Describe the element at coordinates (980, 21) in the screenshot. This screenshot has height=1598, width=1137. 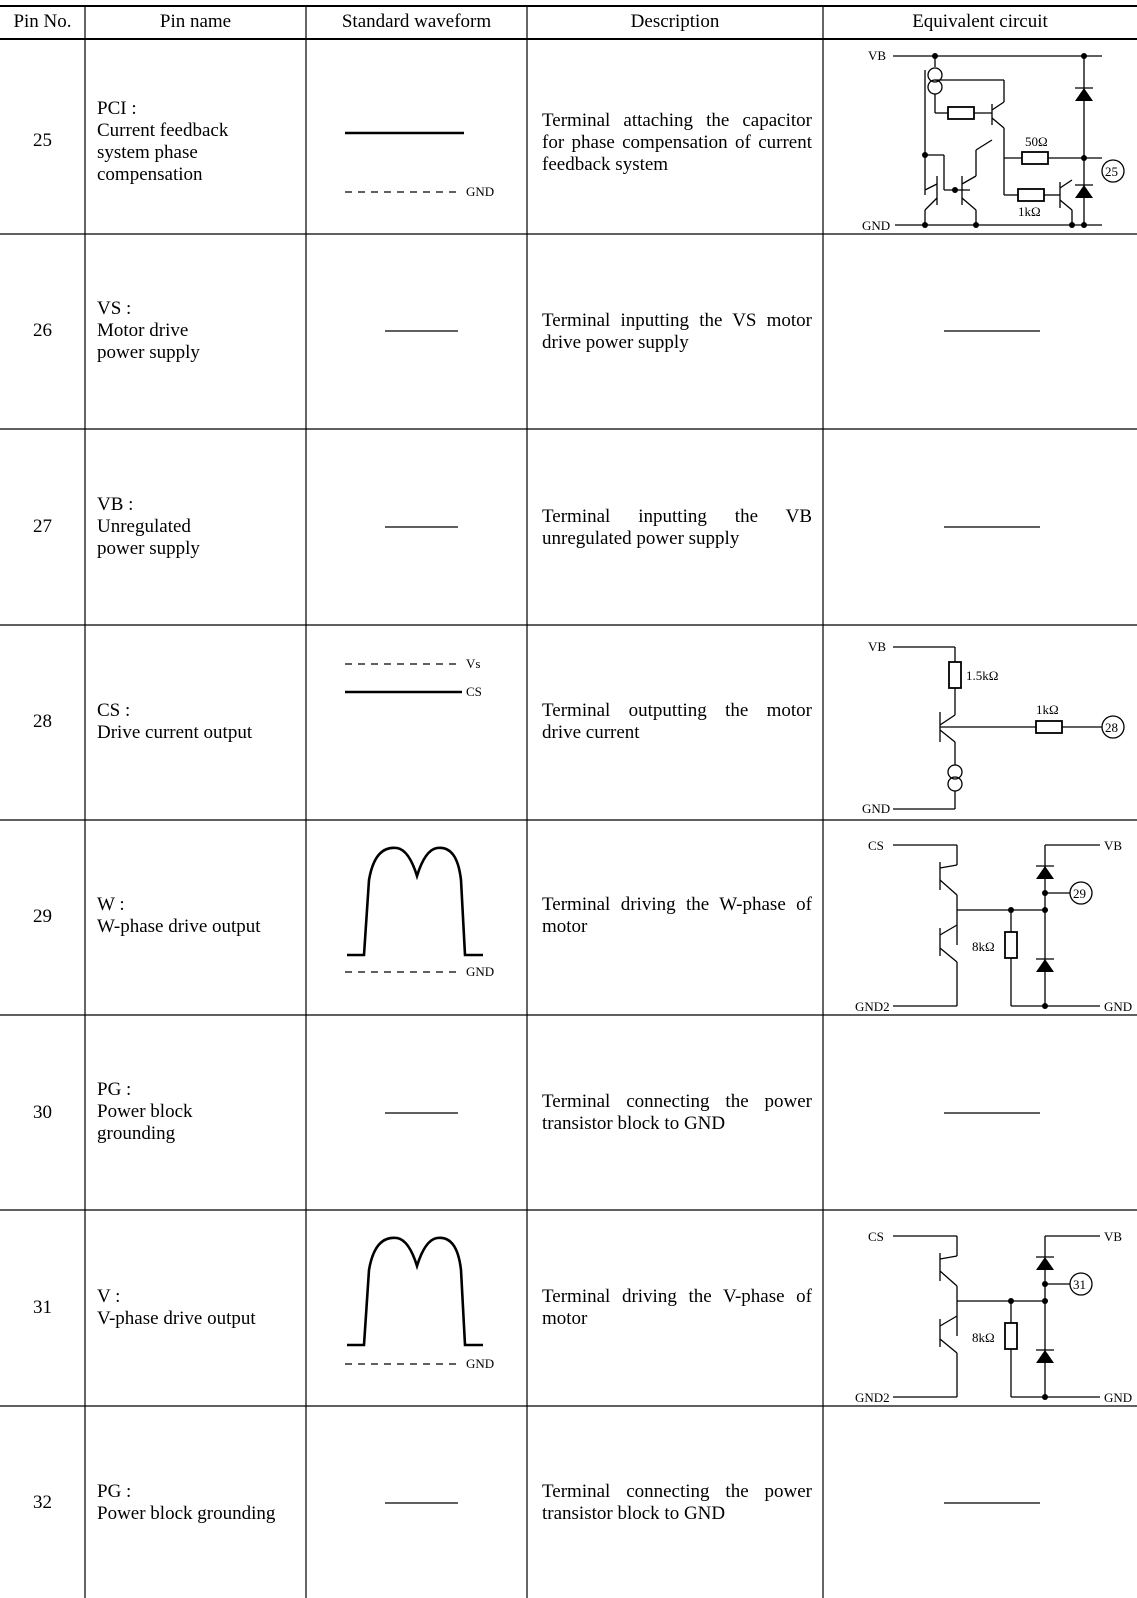
I see `header-equivalent-circuit: Equivalent circuit` at that location.